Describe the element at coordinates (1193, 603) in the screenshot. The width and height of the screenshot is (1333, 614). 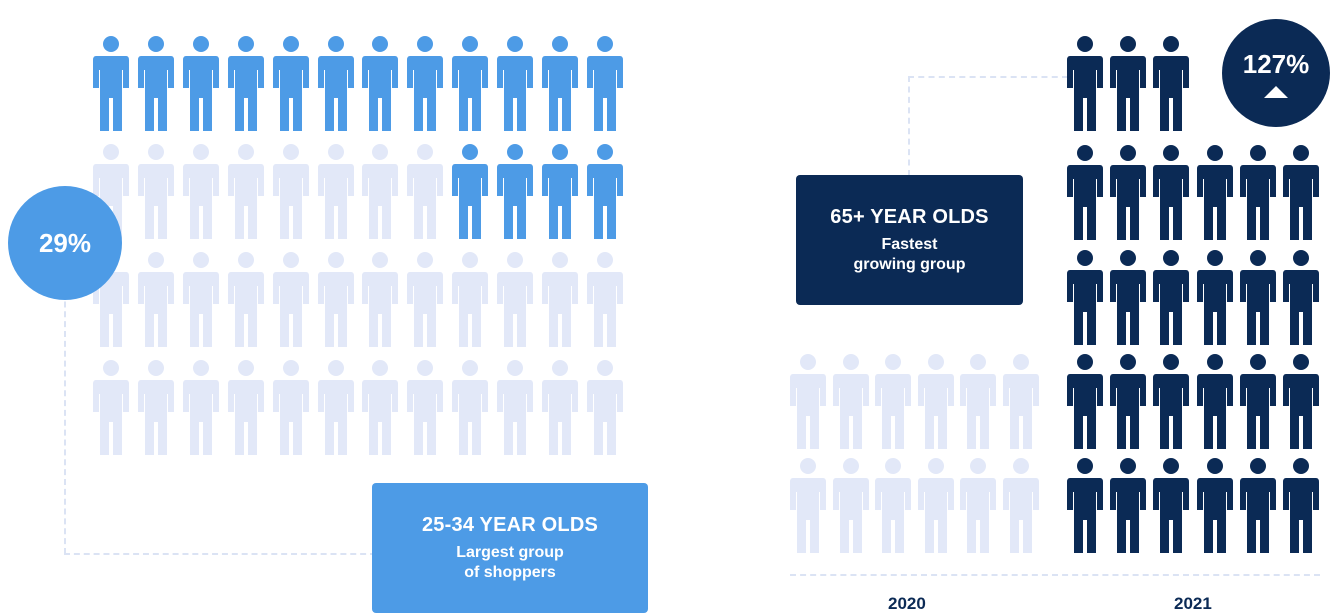
I see `year-label-2021: 2021` at that location.